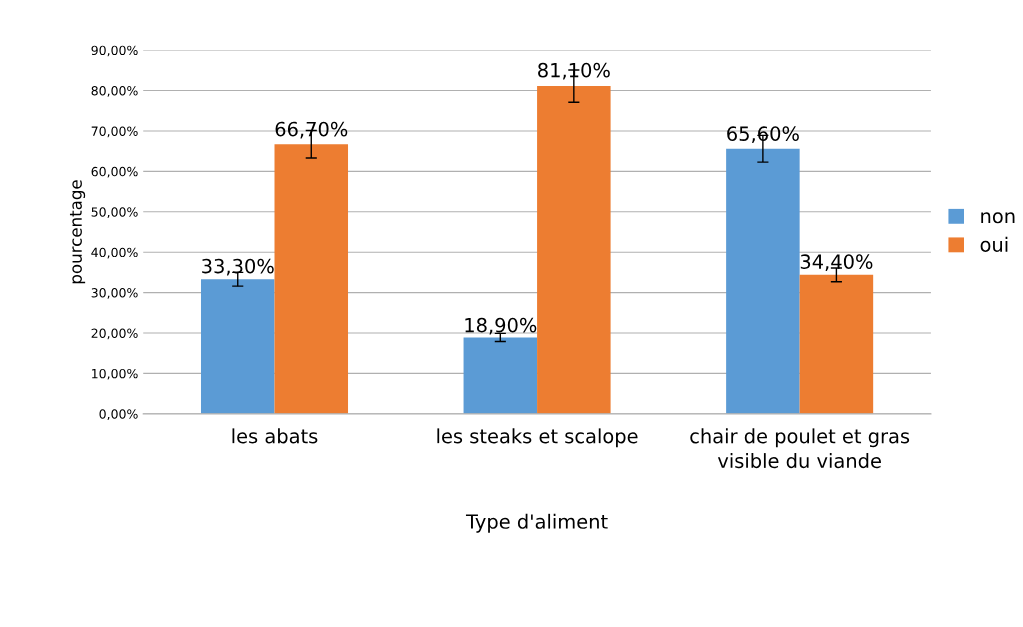 The height and width of the screenshot is (627, 1023). Describe the element at coordinates (994, 244) in the screenshot. I see `legend-label: oui` at that location.